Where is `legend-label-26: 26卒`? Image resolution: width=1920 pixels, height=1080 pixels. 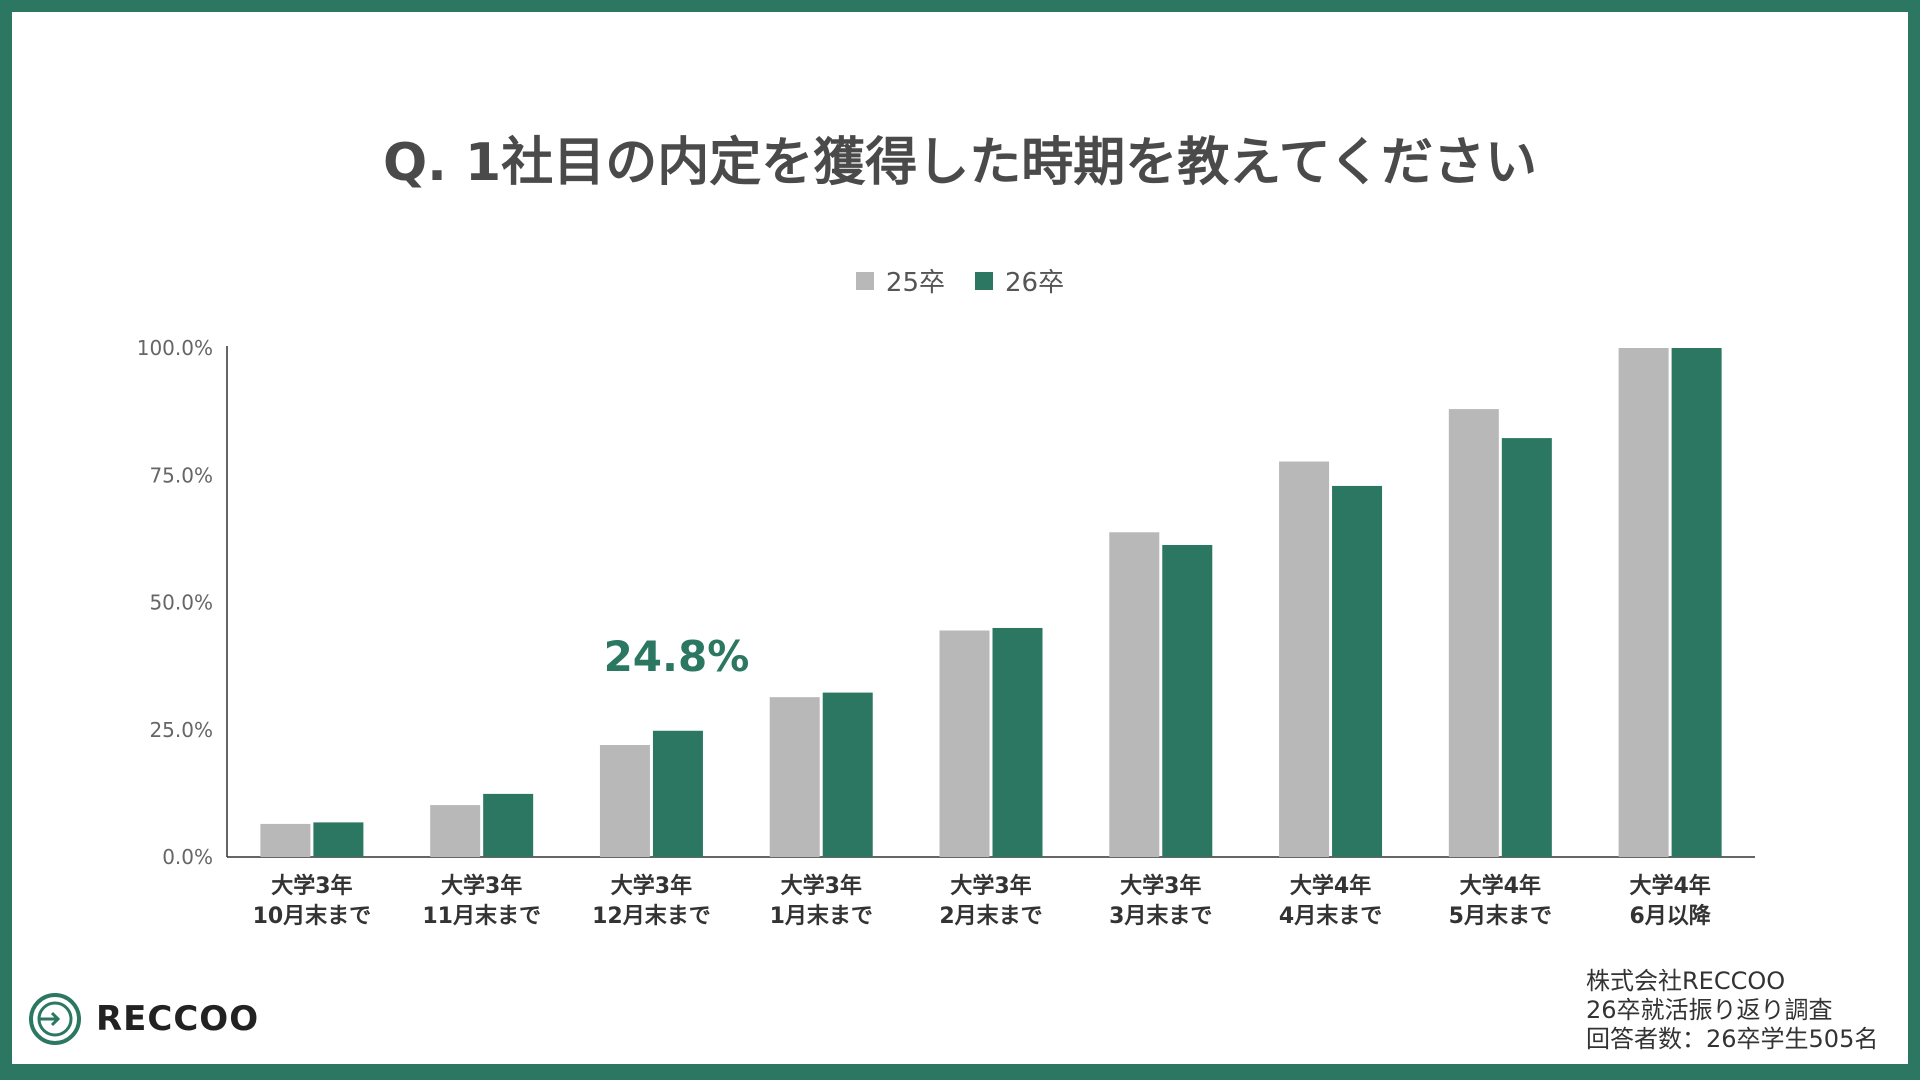 legend-label-26: 26卒 is located at coordinates (1035, 283).